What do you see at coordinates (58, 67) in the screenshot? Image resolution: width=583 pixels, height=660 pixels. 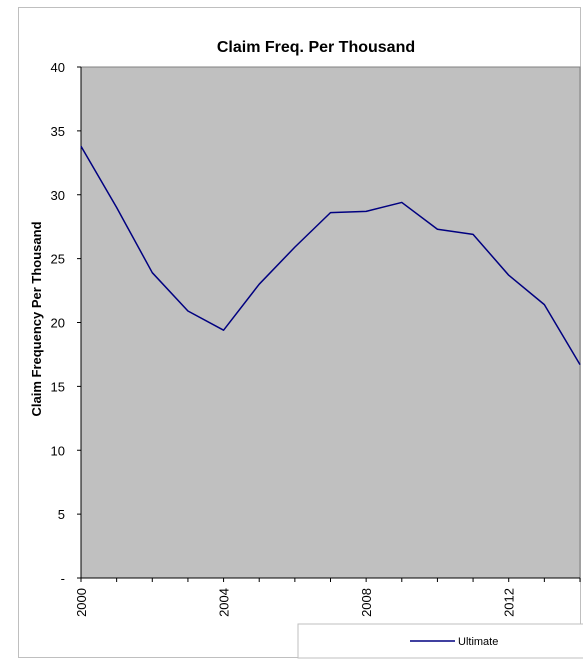 I see `y-tick-label: 40` at bounding box center [58, 67].